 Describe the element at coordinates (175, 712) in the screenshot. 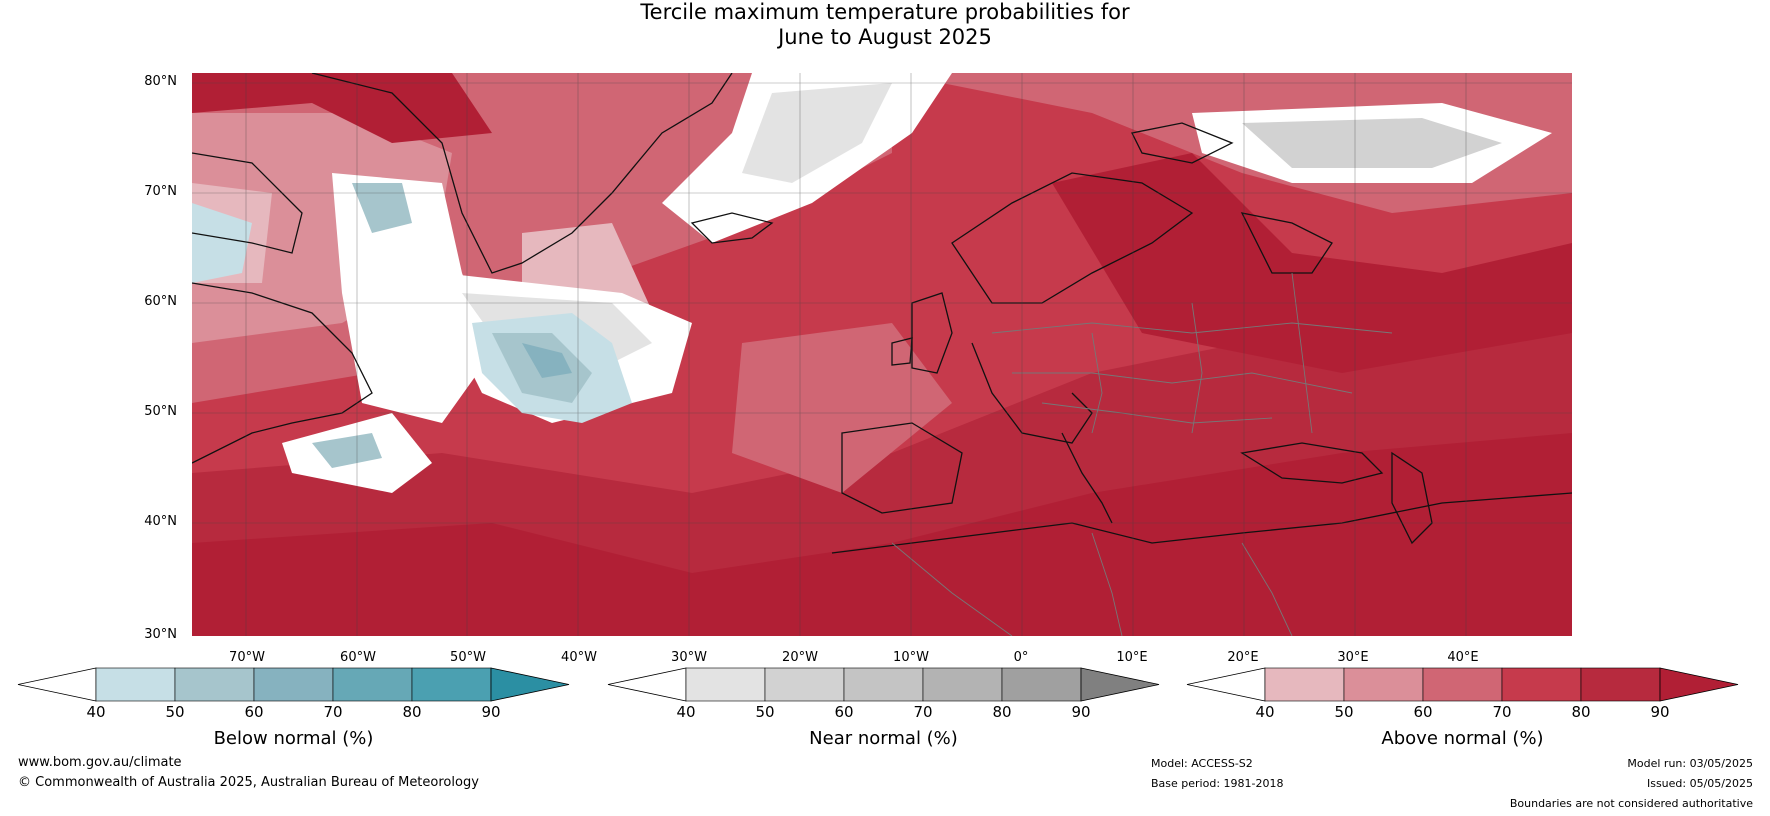

I see `below-tick-50: 50` at that location.